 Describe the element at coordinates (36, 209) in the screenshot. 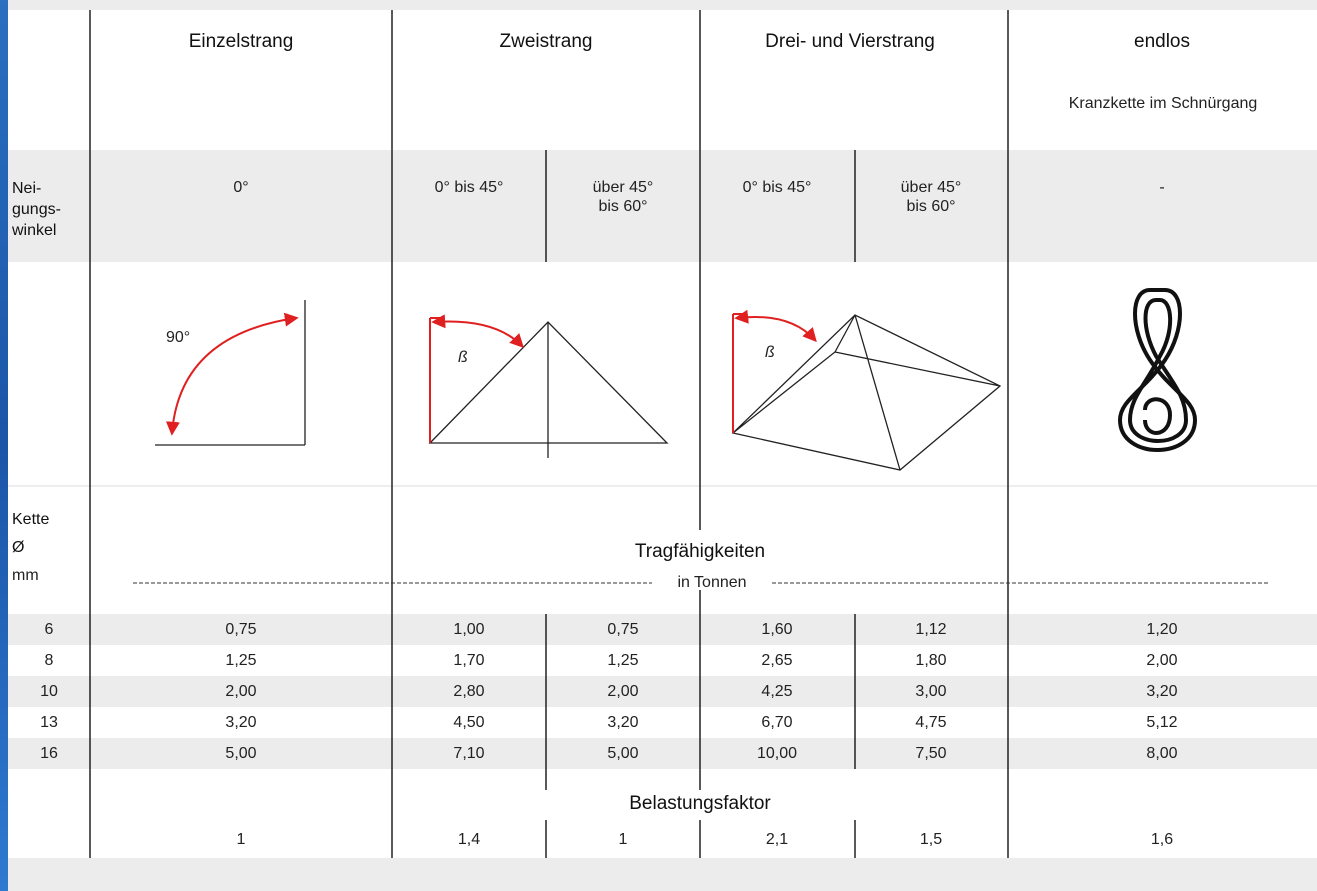

I see `row-label: gungs-` at that location.